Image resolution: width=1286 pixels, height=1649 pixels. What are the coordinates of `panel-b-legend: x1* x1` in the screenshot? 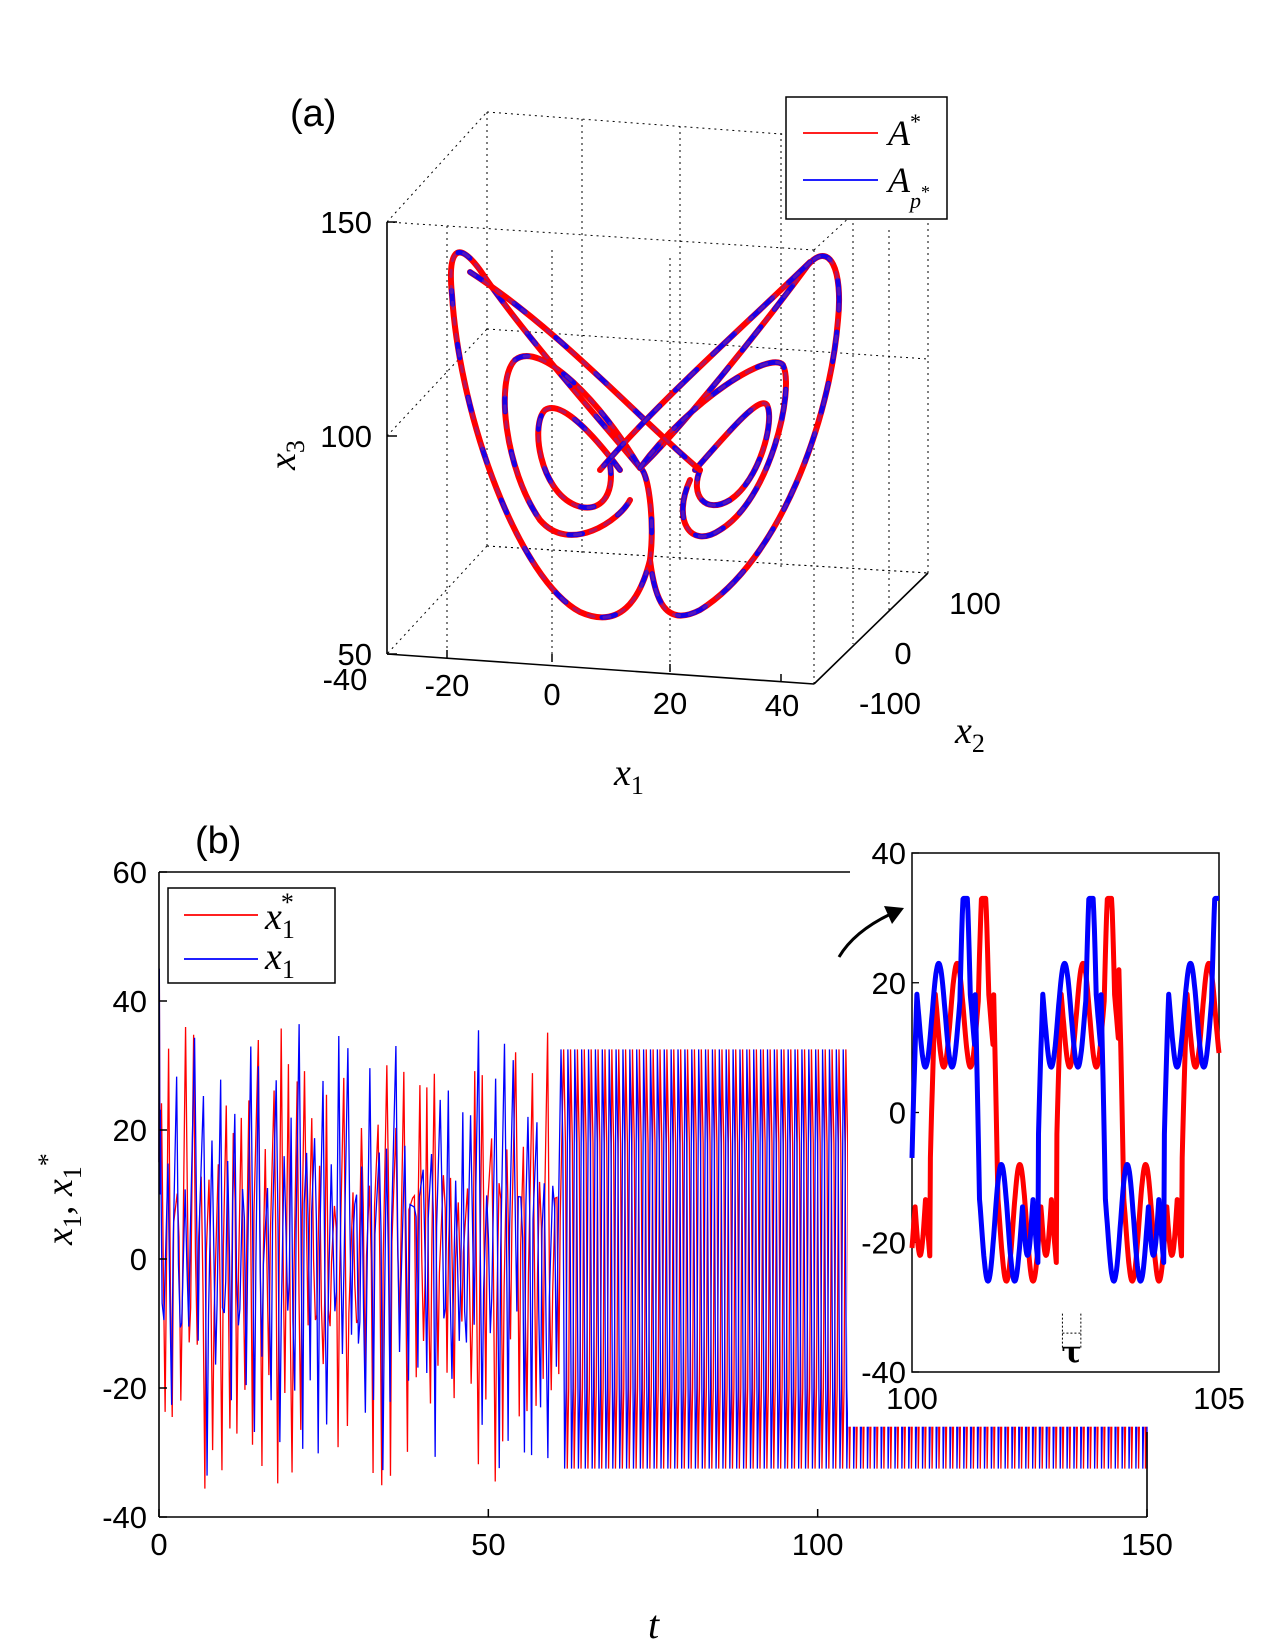 It's located at (251, 935).